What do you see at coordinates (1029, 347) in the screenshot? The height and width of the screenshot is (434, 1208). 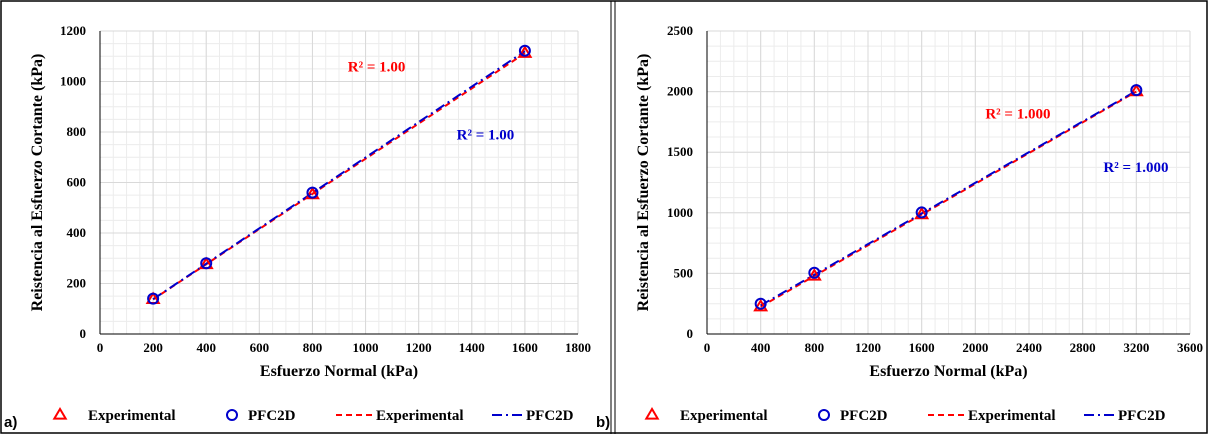 I see `x-tick-label: 2400` at bounding box center [1029, 347].